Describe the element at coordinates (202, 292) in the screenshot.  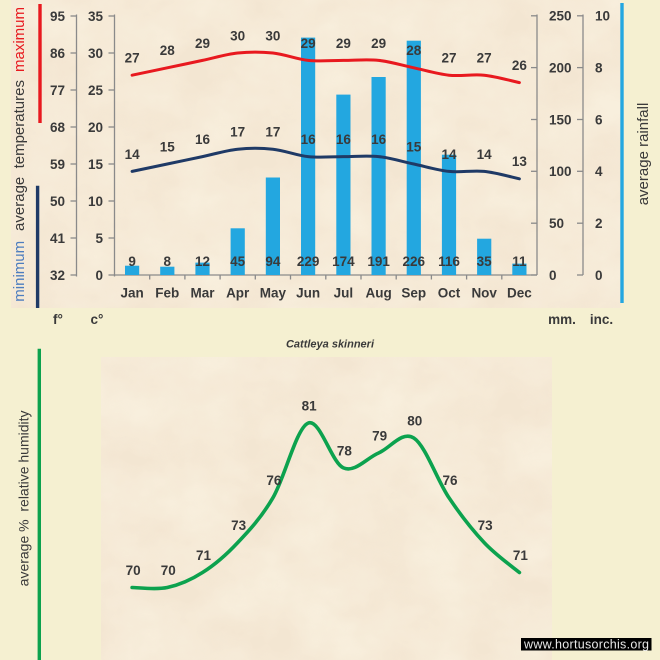
I see `svg-text: Mar` at that location.